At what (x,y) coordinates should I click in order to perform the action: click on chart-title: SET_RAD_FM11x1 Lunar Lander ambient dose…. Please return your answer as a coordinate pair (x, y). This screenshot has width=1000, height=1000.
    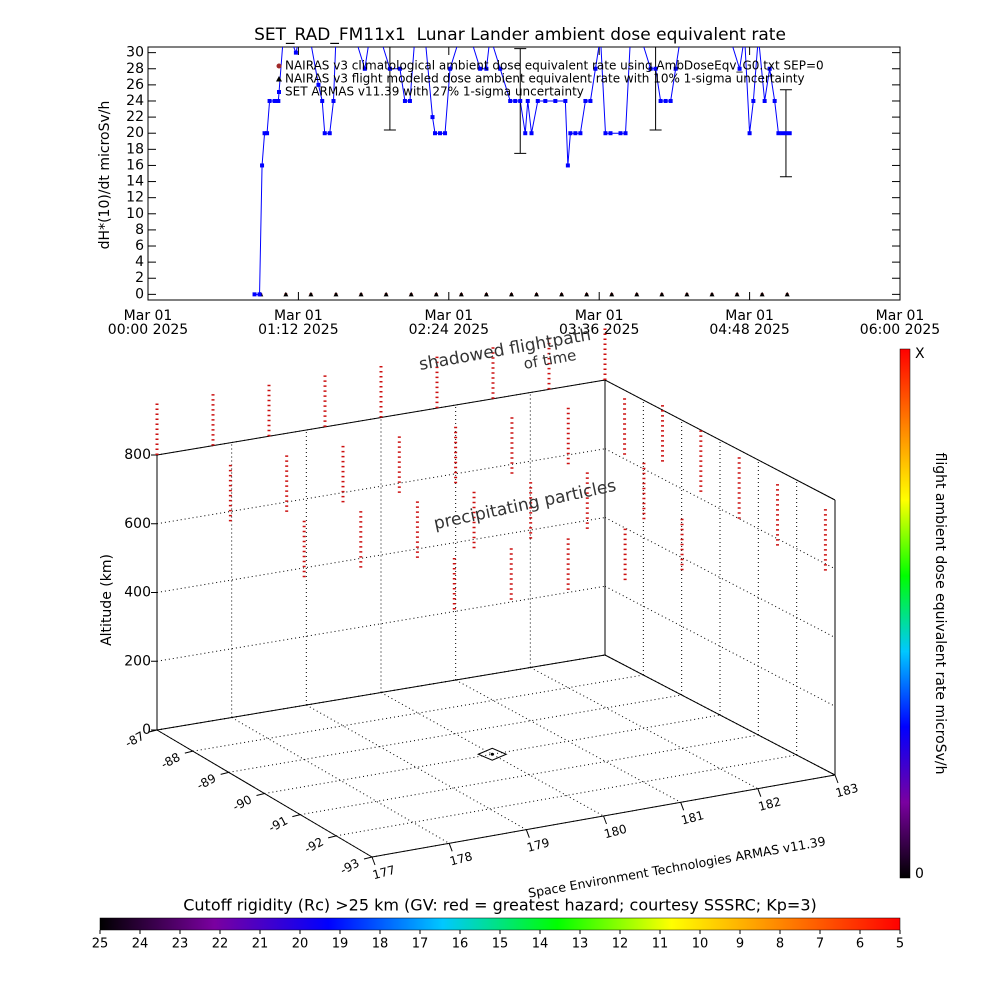
    Looking at the image, I should click on (520, 35).